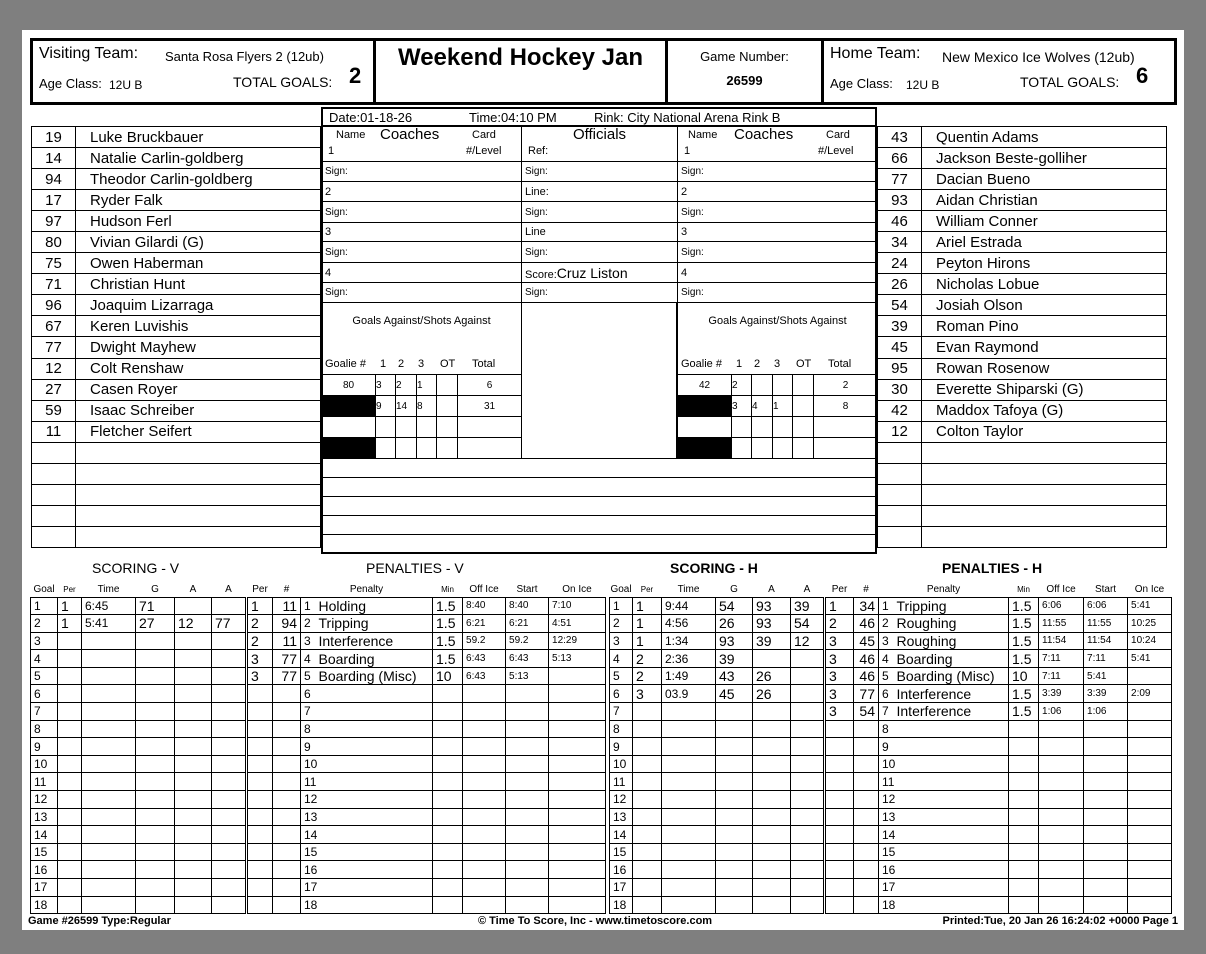 This screenshot has height=954, width=1206. What do you see at coordinates (375, 658) in the screenshot?
I see `penalty-name: Boarding` at bounding box center [375, 658].